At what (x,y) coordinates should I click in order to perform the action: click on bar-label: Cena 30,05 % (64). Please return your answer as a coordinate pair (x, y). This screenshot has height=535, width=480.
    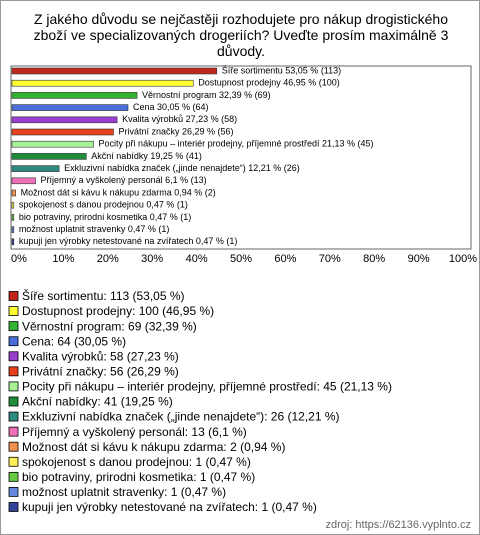
    Looking at the image, I should click on (171, 107).